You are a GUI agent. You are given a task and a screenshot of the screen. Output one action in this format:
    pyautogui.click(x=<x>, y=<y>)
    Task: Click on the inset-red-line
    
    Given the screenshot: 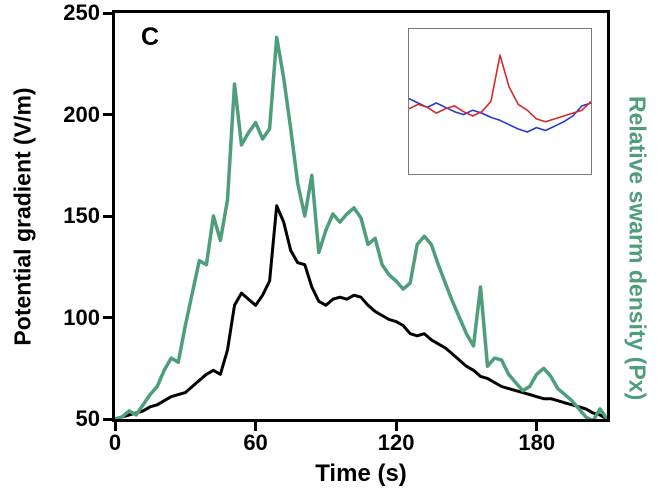 What is the action you would take?
    pyautogui.click(x=500, y=88)
    